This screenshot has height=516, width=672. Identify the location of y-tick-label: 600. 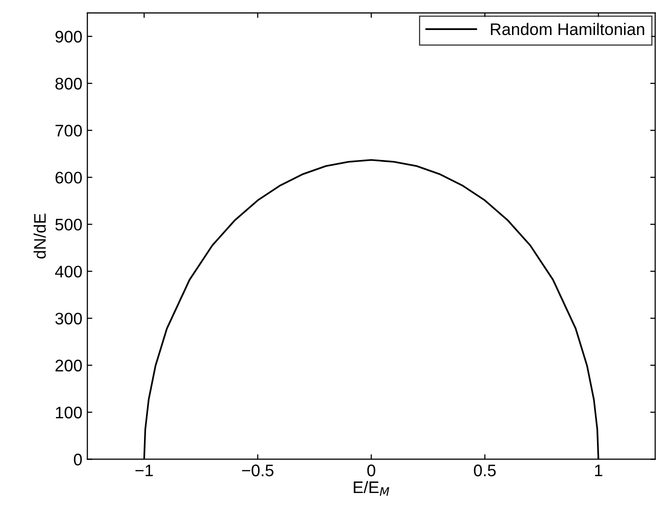
(69, 178).